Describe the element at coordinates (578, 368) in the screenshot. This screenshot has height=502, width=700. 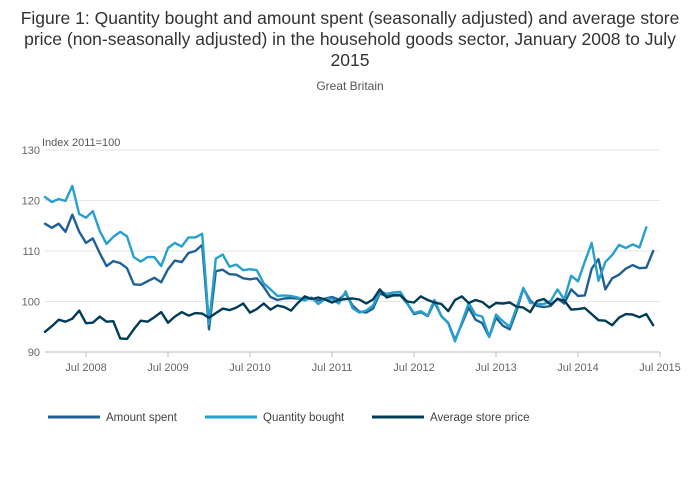
I see `x-tick-label: Jul 2014` at that location.